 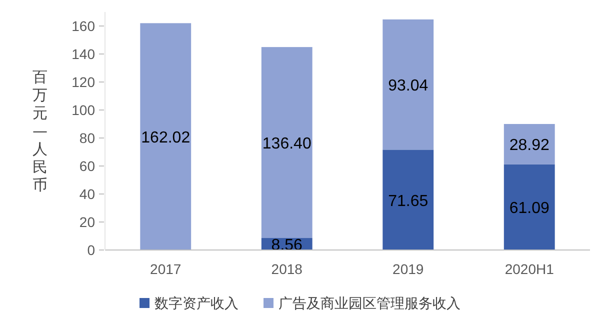 What do you see at coordinates (196, 304) in the screenshot?
I see `legend-label: 数字资产收入` at bounding box center [196, 304].